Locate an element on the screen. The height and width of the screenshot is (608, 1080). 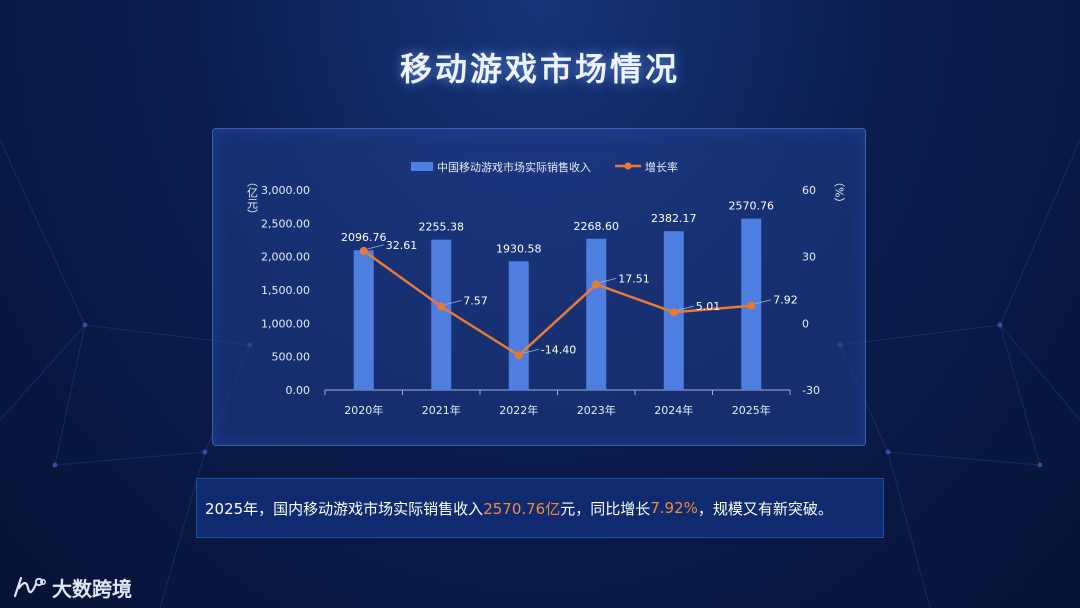
legend-bar-label: 中国移动游戏市场实际销售收入 is located at coordinates (514, 167).